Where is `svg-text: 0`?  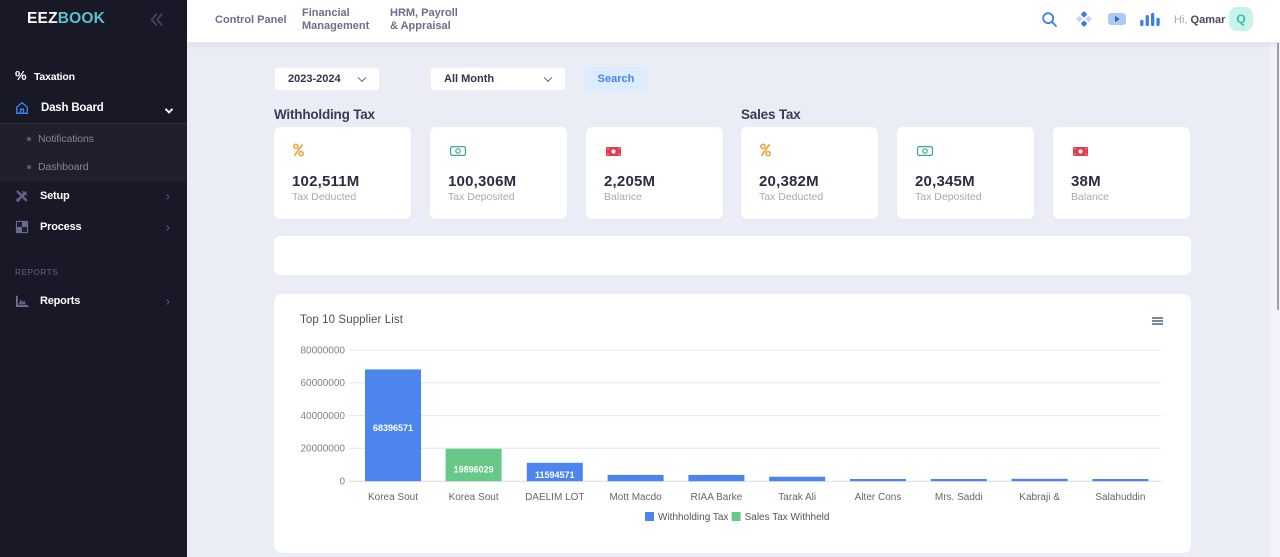 svg-text: 0 is located at coordinates (342, 482).